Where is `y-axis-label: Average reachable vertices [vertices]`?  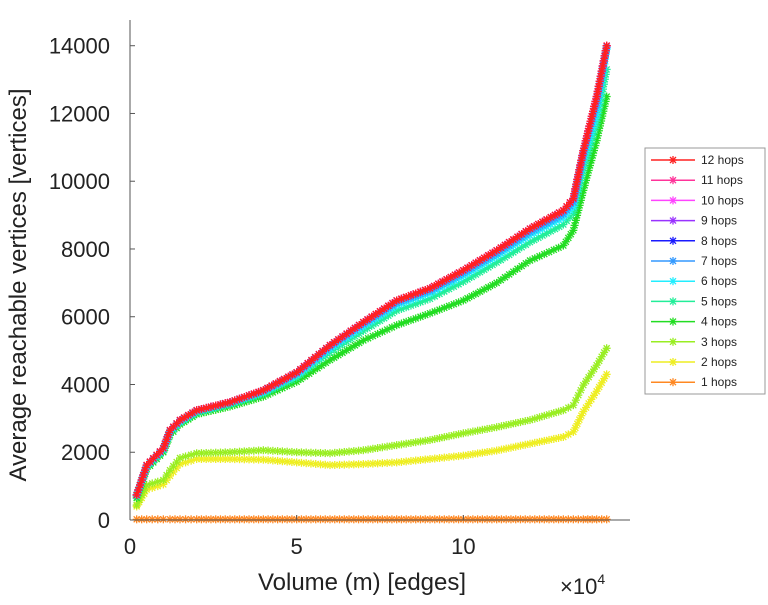 y-axis-label: Average reachable vertices [vertices] is located at coordinates (18, 284).